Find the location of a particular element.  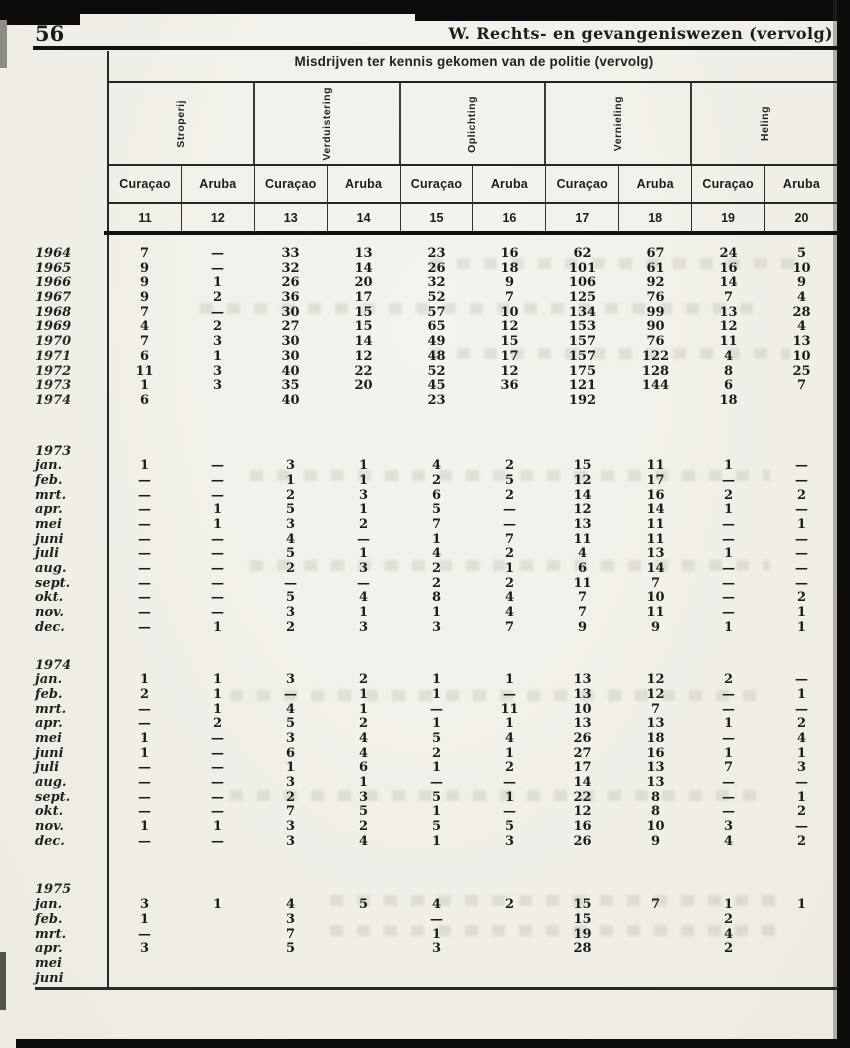

table-row: nov. — —3 1 1 4 7 11—1 is located at coordinates (425, 613).